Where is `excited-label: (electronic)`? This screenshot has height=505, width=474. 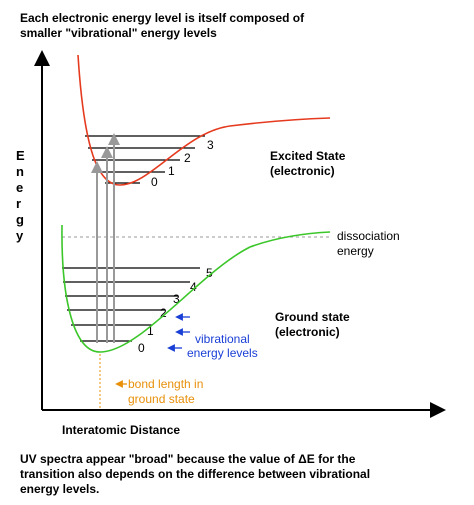
excited-label: (electronic) is located at coordinates (302, 171).